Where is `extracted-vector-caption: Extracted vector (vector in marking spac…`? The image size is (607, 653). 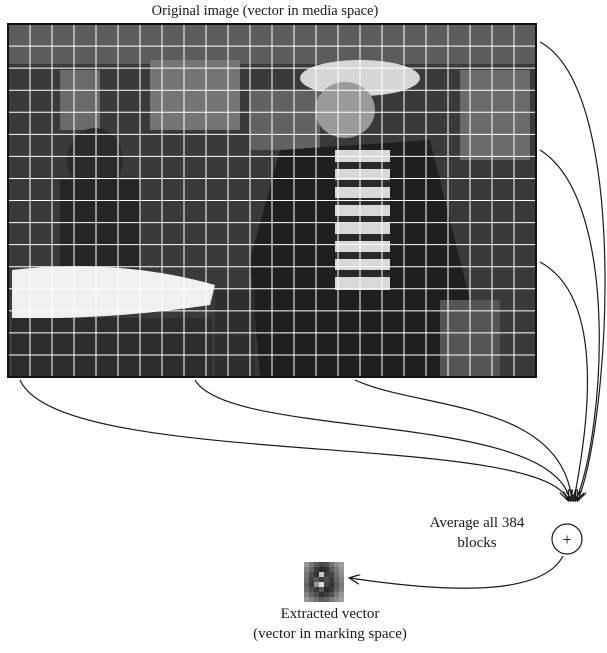
extracted-vector-caption: Extracted vector (vector in marking spac… is located at coordinates (330, 624).